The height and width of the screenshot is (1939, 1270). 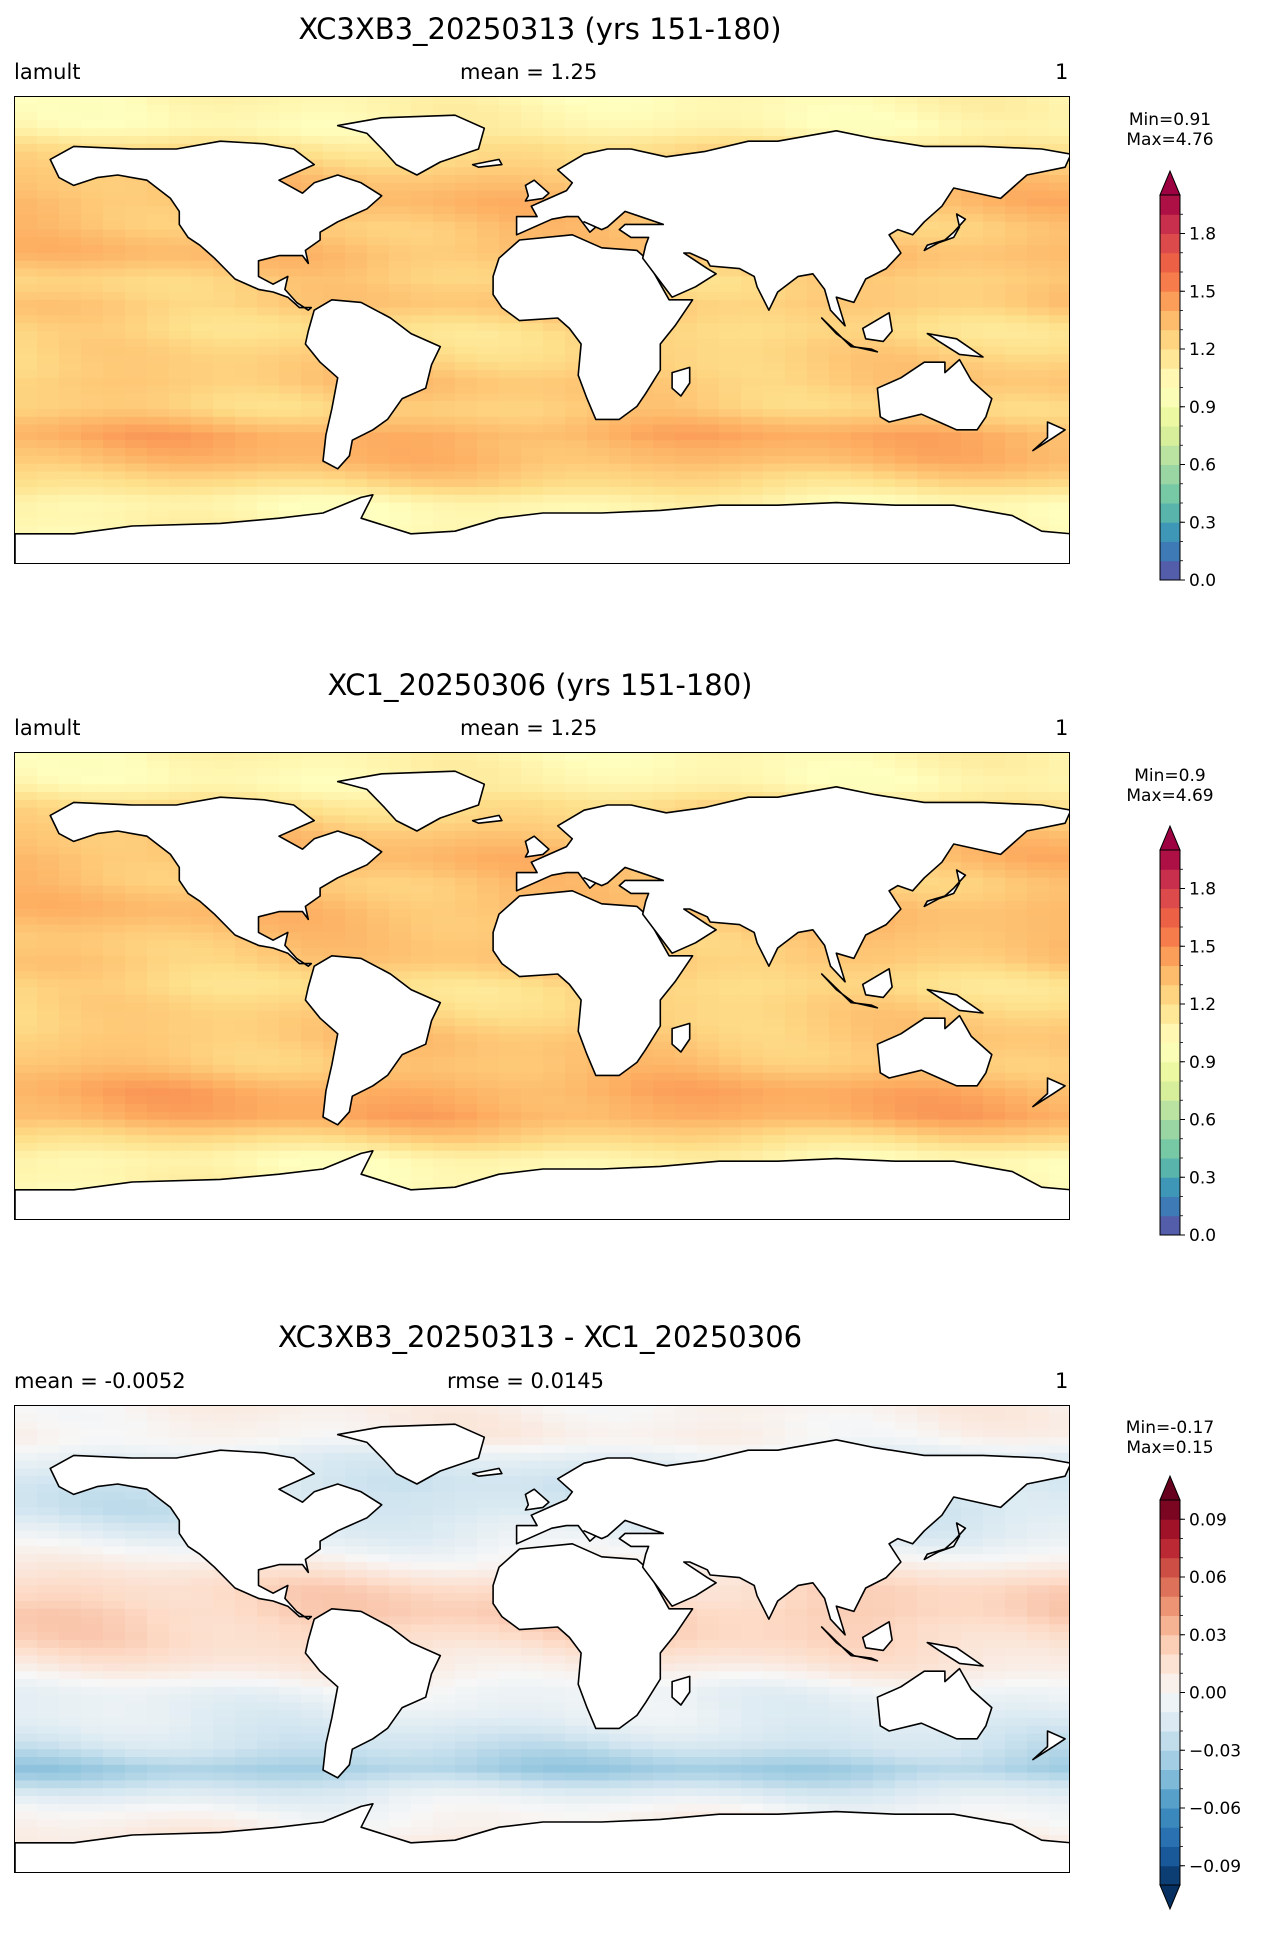 I want to click on colorbar-tick-label: 0.6, so click(x=1202, y=466).